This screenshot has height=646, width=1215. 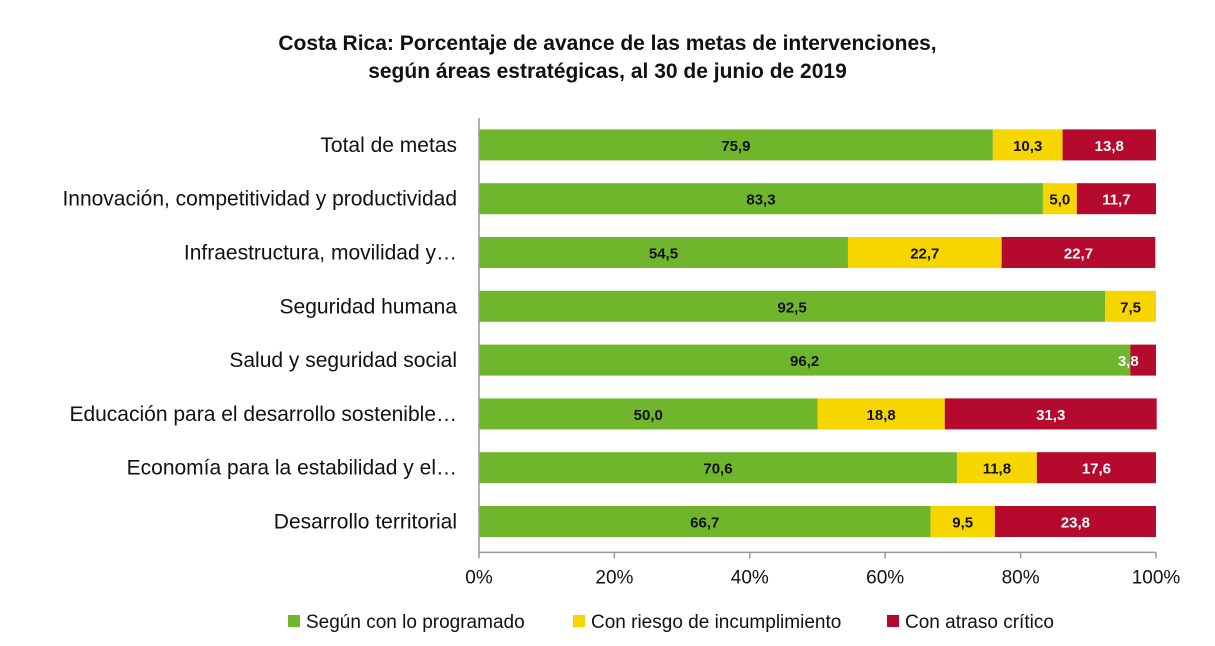 What do you see at coordinates (614, 577) in the screenshot?
I see `x-tick-label: 20%` at bounding box center [614, 577].